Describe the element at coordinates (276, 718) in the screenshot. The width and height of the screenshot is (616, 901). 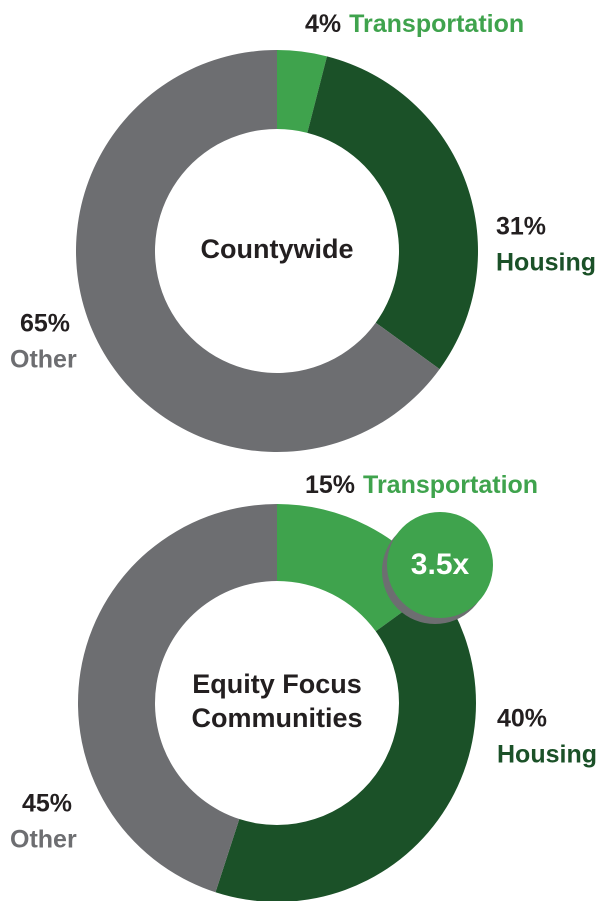
I see `center-label: Communities` at that location.